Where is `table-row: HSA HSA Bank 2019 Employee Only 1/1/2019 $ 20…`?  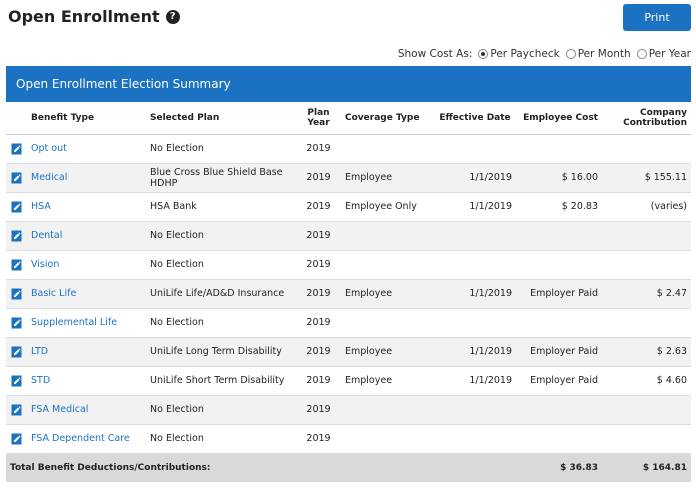
table-row: HSA HSA Bank 2019 Employee Only 1/1/2019 $ 20… is located at coordinates (348, 207).